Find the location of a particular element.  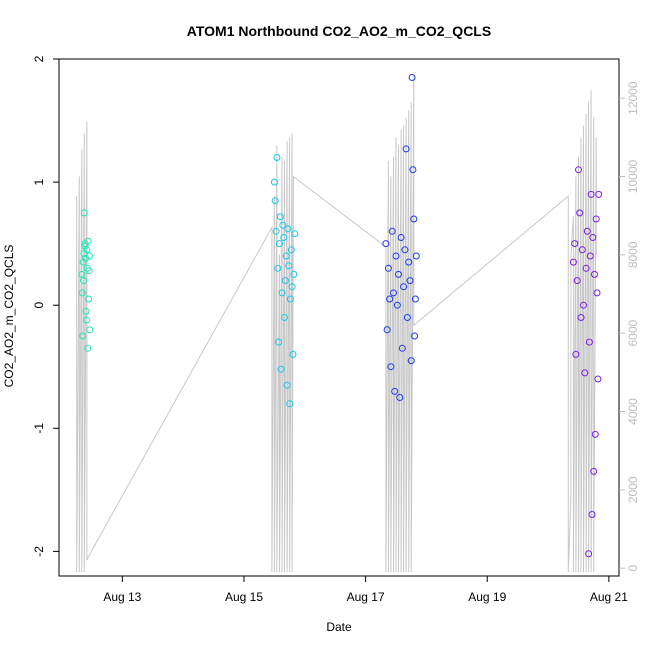

x-tick-label: Aug 19 is located at coordinates (487, 597).